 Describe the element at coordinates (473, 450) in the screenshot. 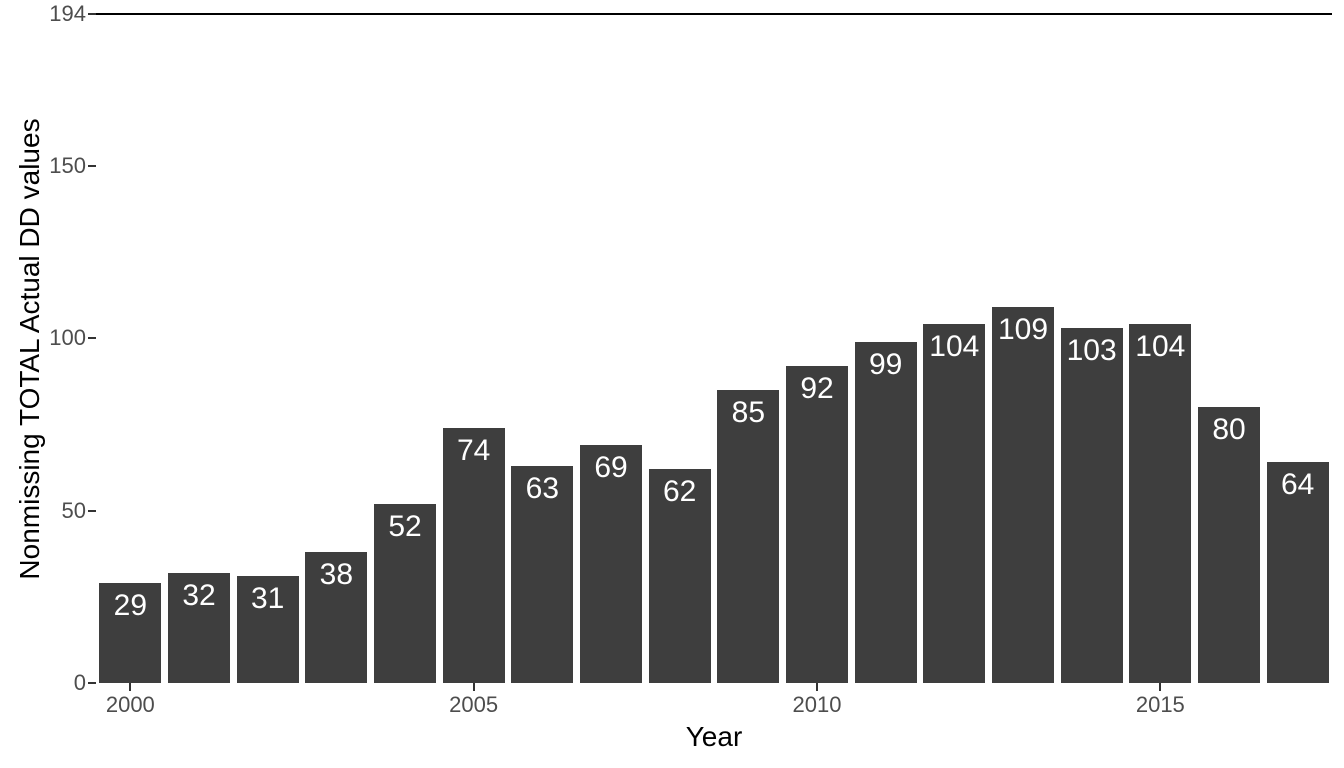

I see `bar-value-label: 74` at that location.